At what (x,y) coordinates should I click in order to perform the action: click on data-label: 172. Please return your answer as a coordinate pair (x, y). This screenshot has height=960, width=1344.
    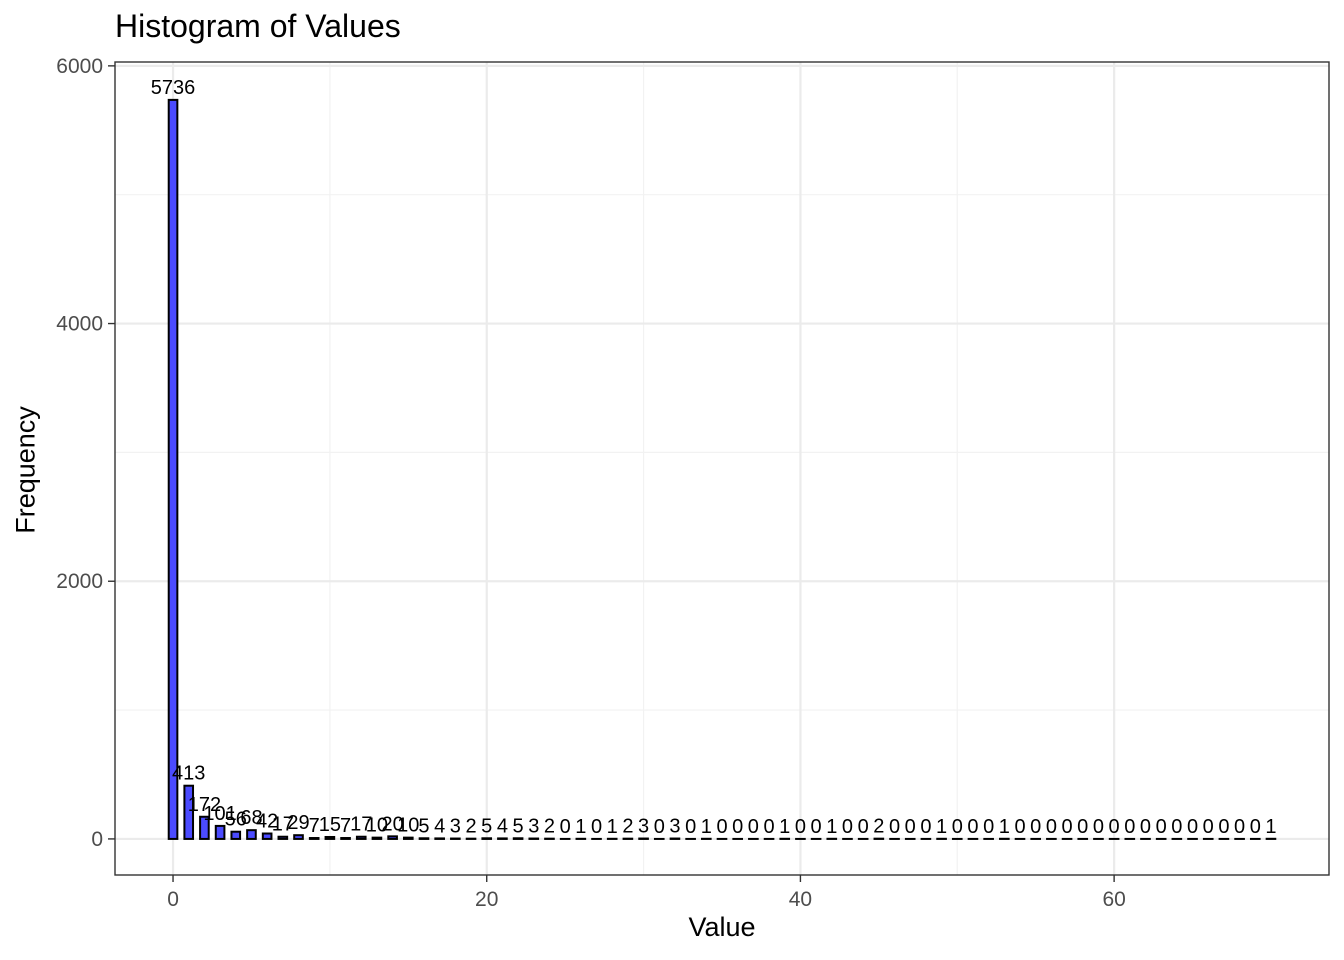
    Looking at the image, I should click on (204, 805).